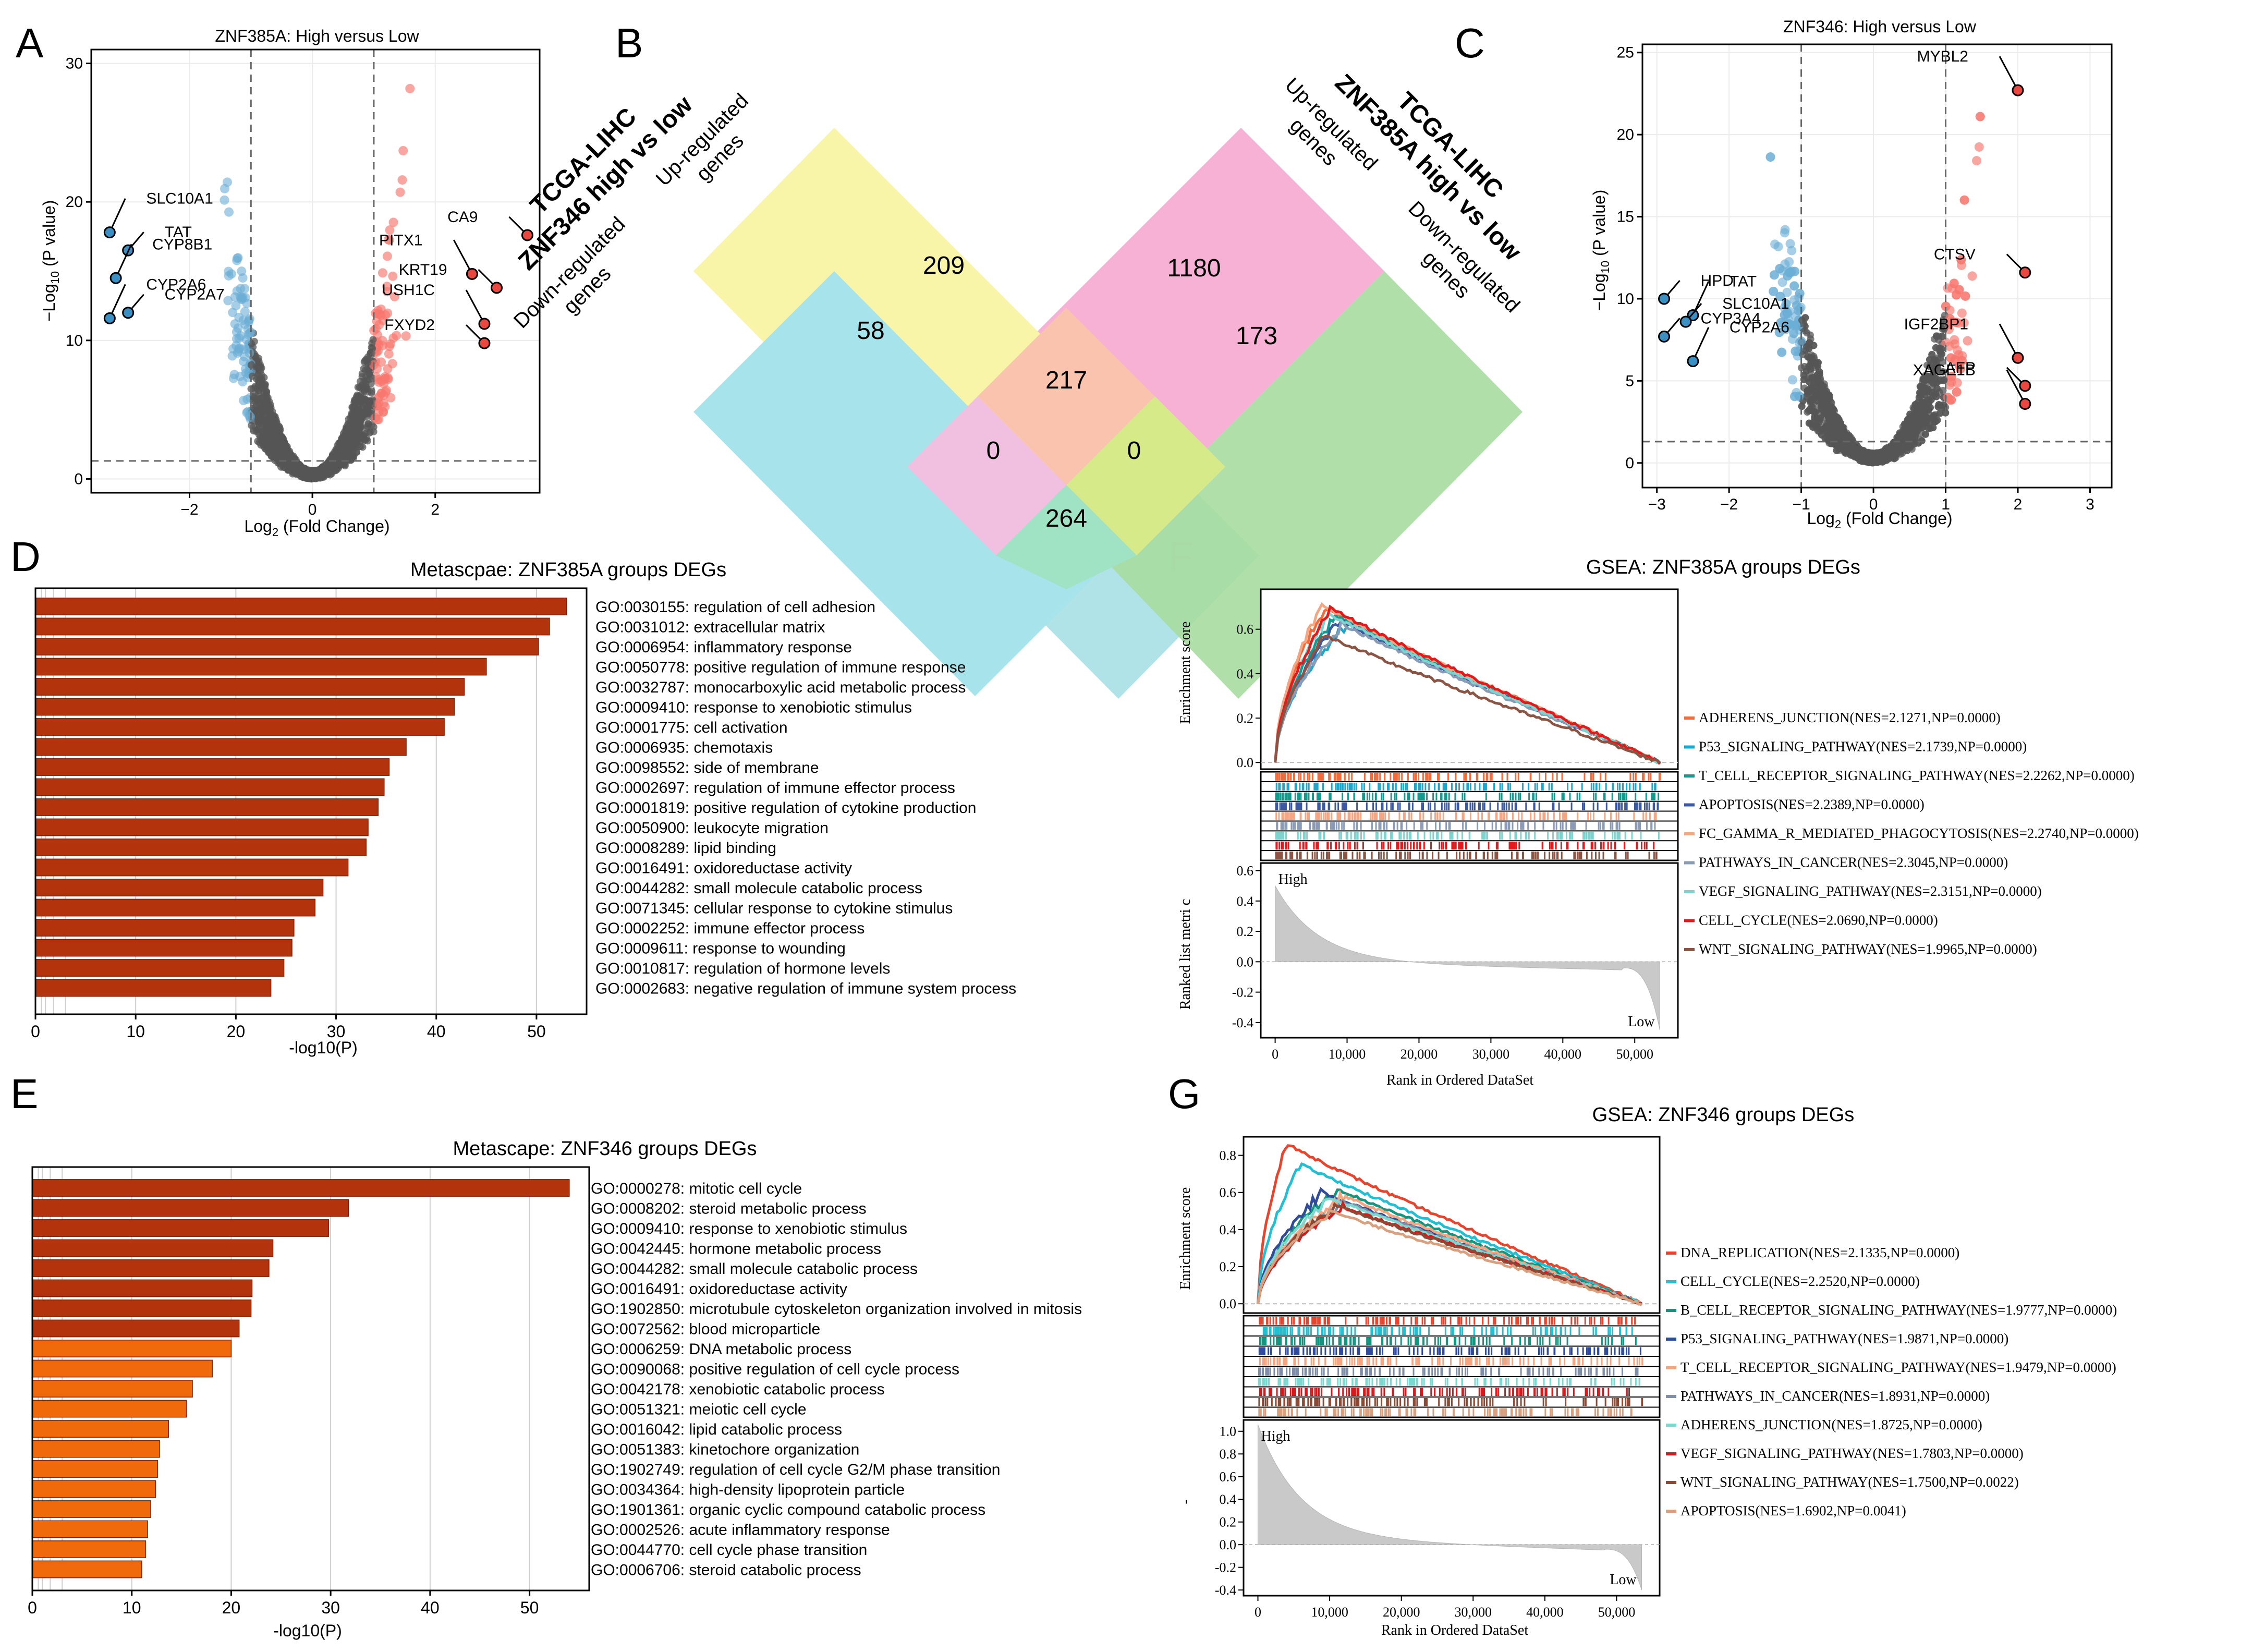 This screenshot has height=1652, width=2253. I want to click on panel-letter-c: C, so click(1470, 43).